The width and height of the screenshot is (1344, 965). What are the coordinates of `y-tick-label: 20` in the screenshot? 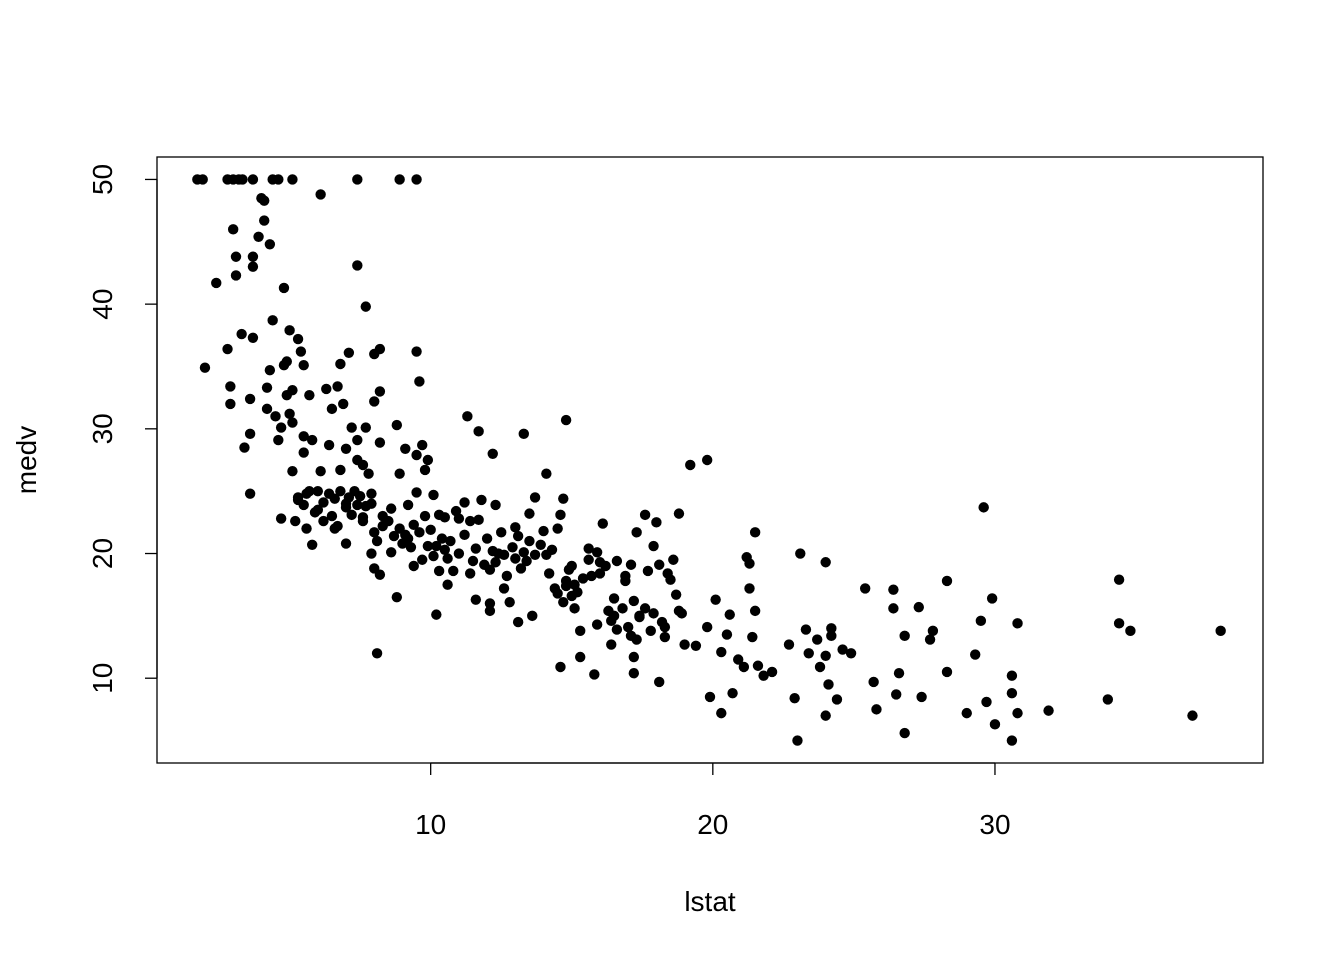 It's located at (102, 553).